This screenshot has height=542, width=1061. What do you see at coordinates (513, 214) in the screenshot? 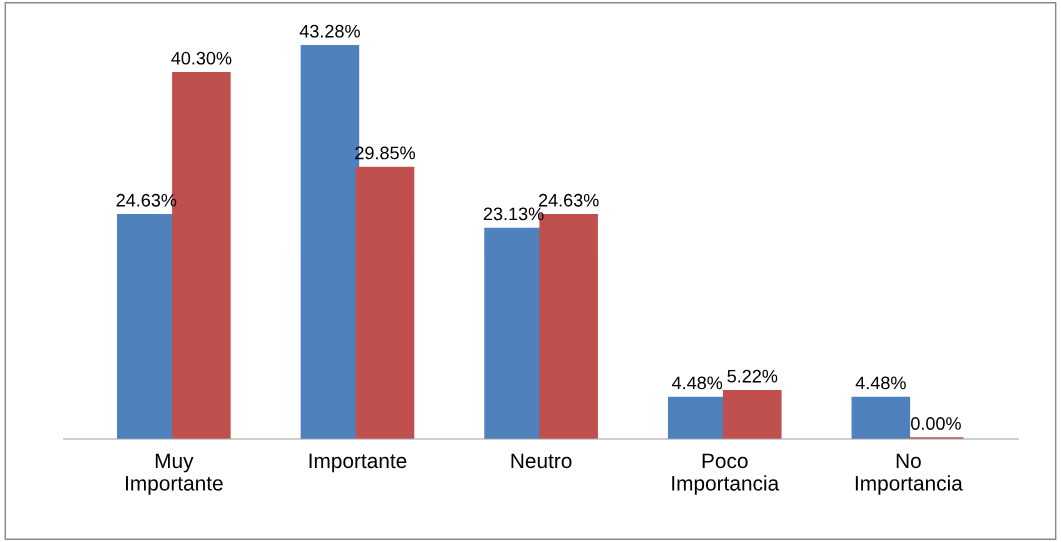
I see `data-label: 23.13%` at bounding box center [513, 214].